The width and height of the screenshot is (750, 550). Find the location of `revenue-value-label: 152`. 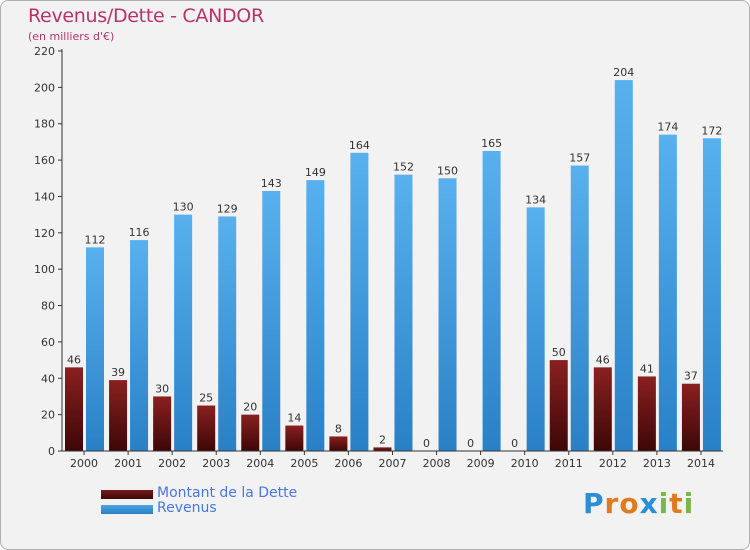

revenue-value-label: 152 is located at coordinates (403, 167).